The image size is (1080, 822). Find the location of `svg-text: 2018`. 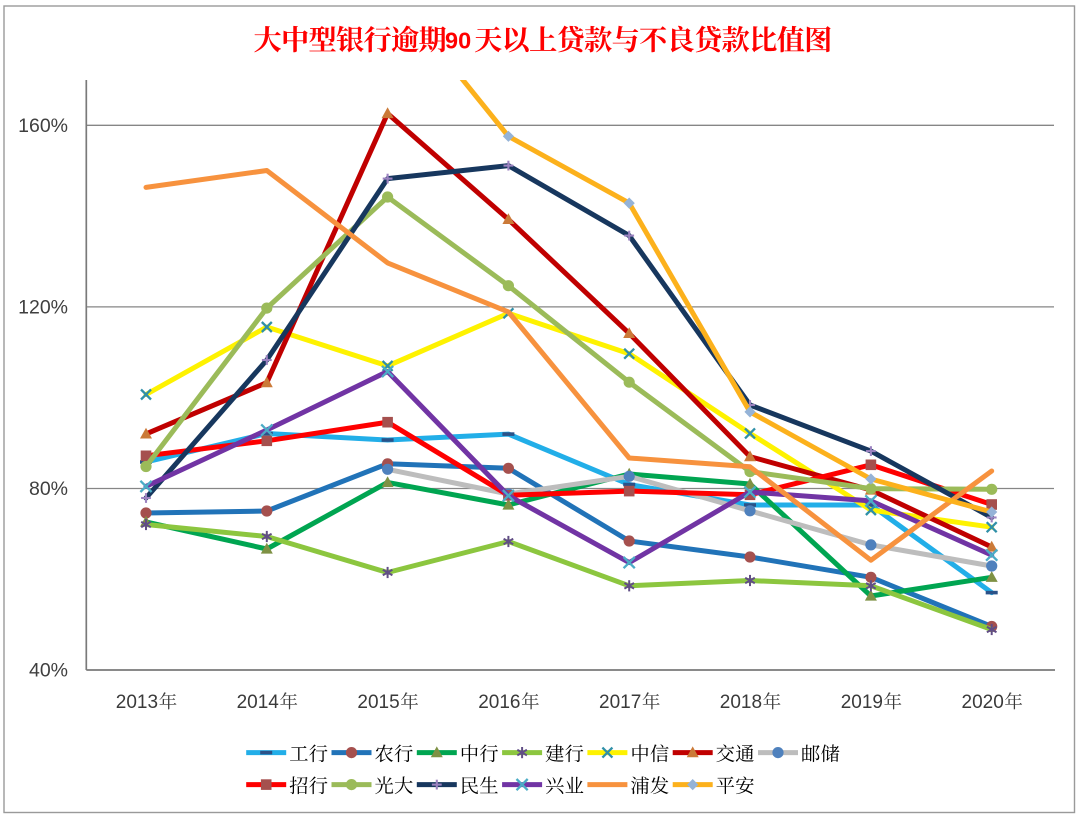

svg-text: 2018 is located at coordinates (741, 702).